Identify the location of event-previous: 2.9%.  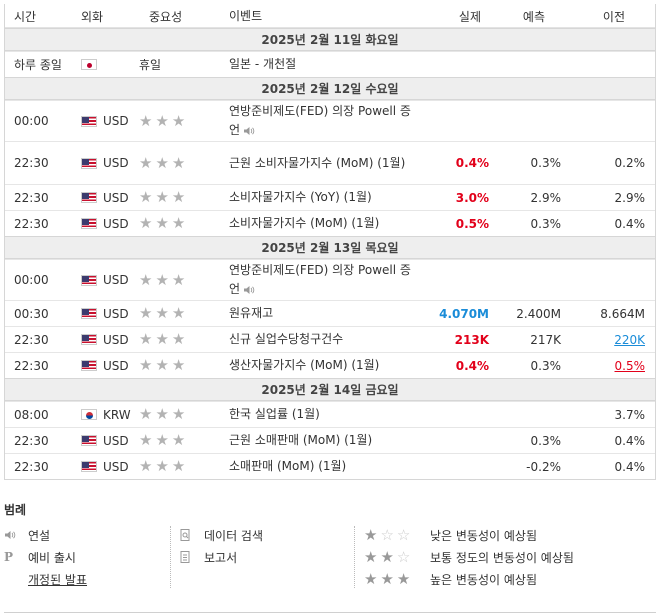
(630, 197).